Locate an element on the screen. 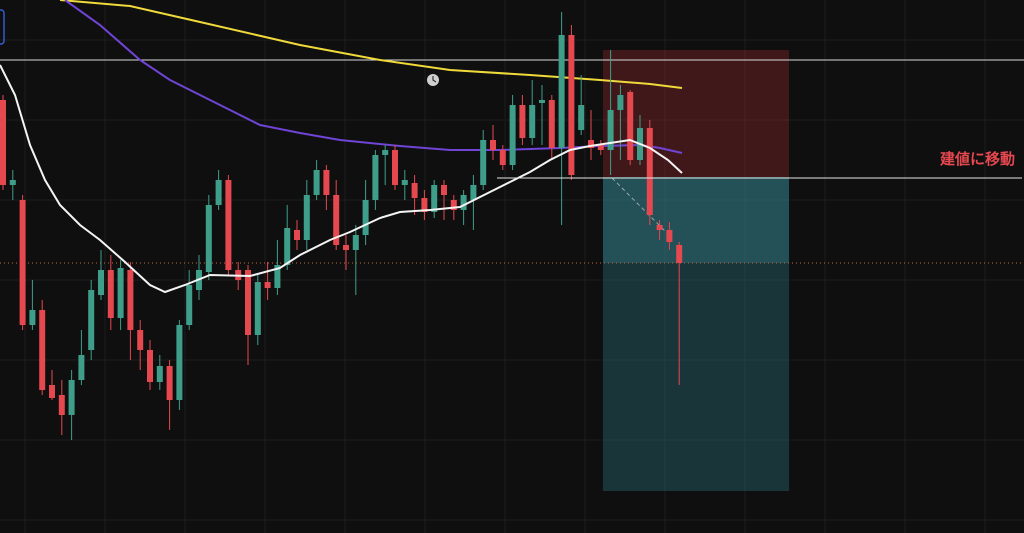 The width and height of the screenshot is (1024, 533). take-profit-zone-upper is located at coordinates (696, 220).